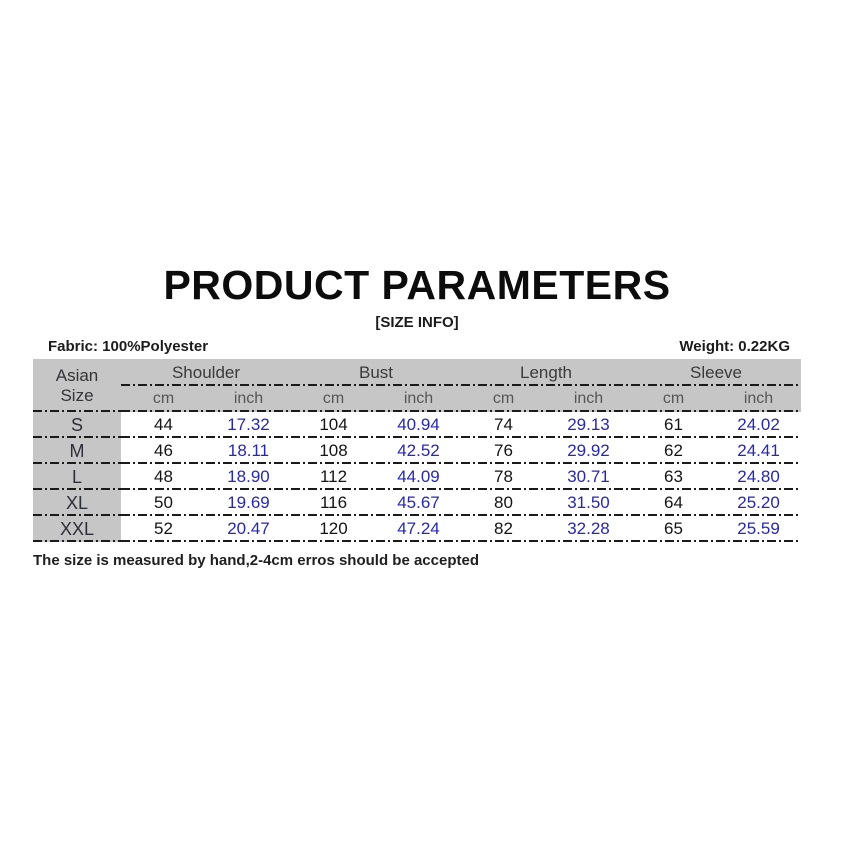 The width and height of the screenshot is (842, 842). What do you see at coordinates (376, 372) in the screenshot?
I see `group-header-bust: Bust` at bounding box center [376, 372].